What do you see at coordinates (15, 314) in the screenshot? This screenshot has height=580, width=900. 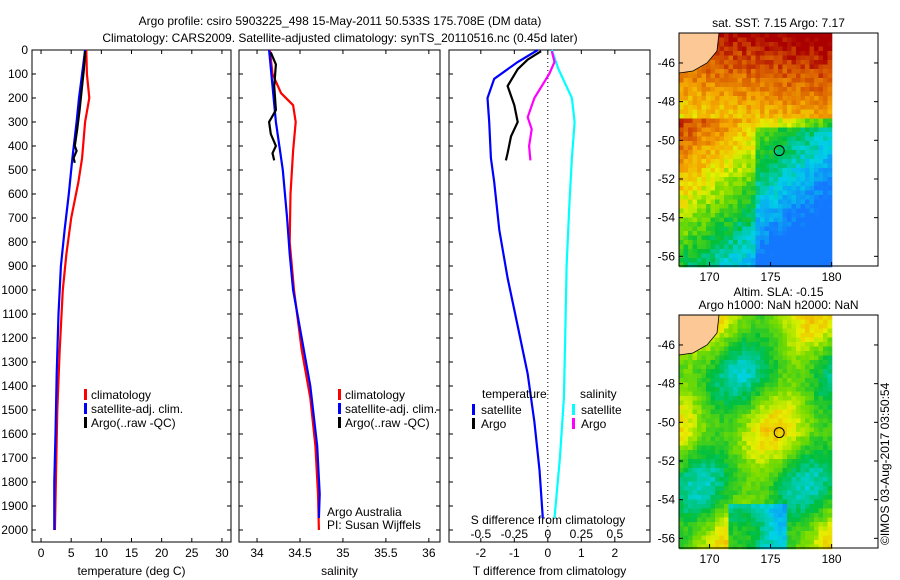 I see `y-tick-label: 1100` at bounding box center [15, 314].